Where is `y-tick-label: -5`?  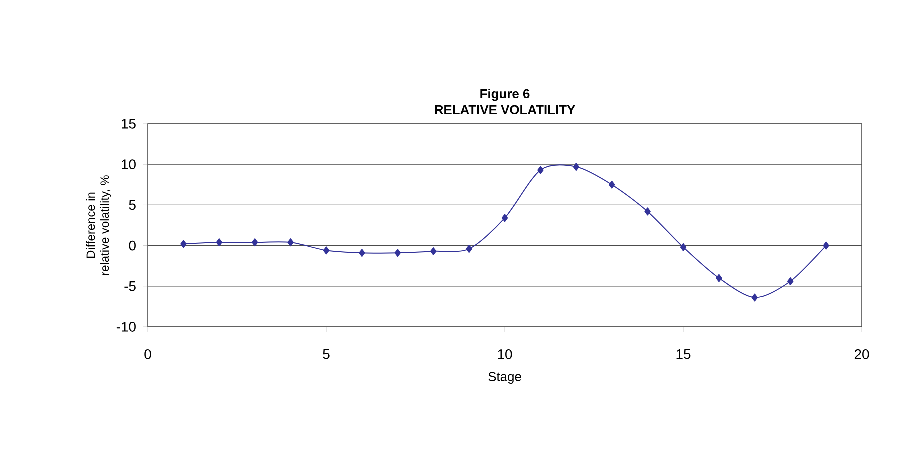
y-tick-label: -5 is located at coordinates (130, 287).